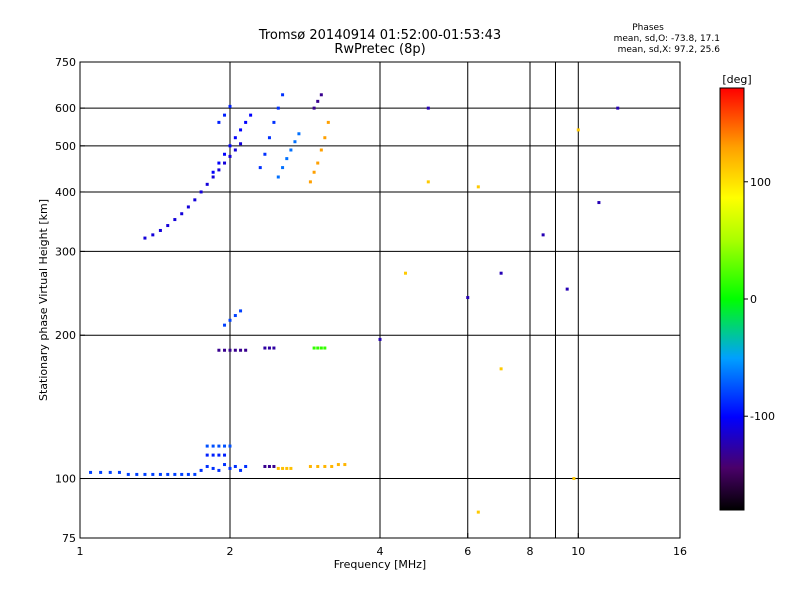 The image size is (800, 600). I want to click on y-tick-label: 600, so click(65, 108).